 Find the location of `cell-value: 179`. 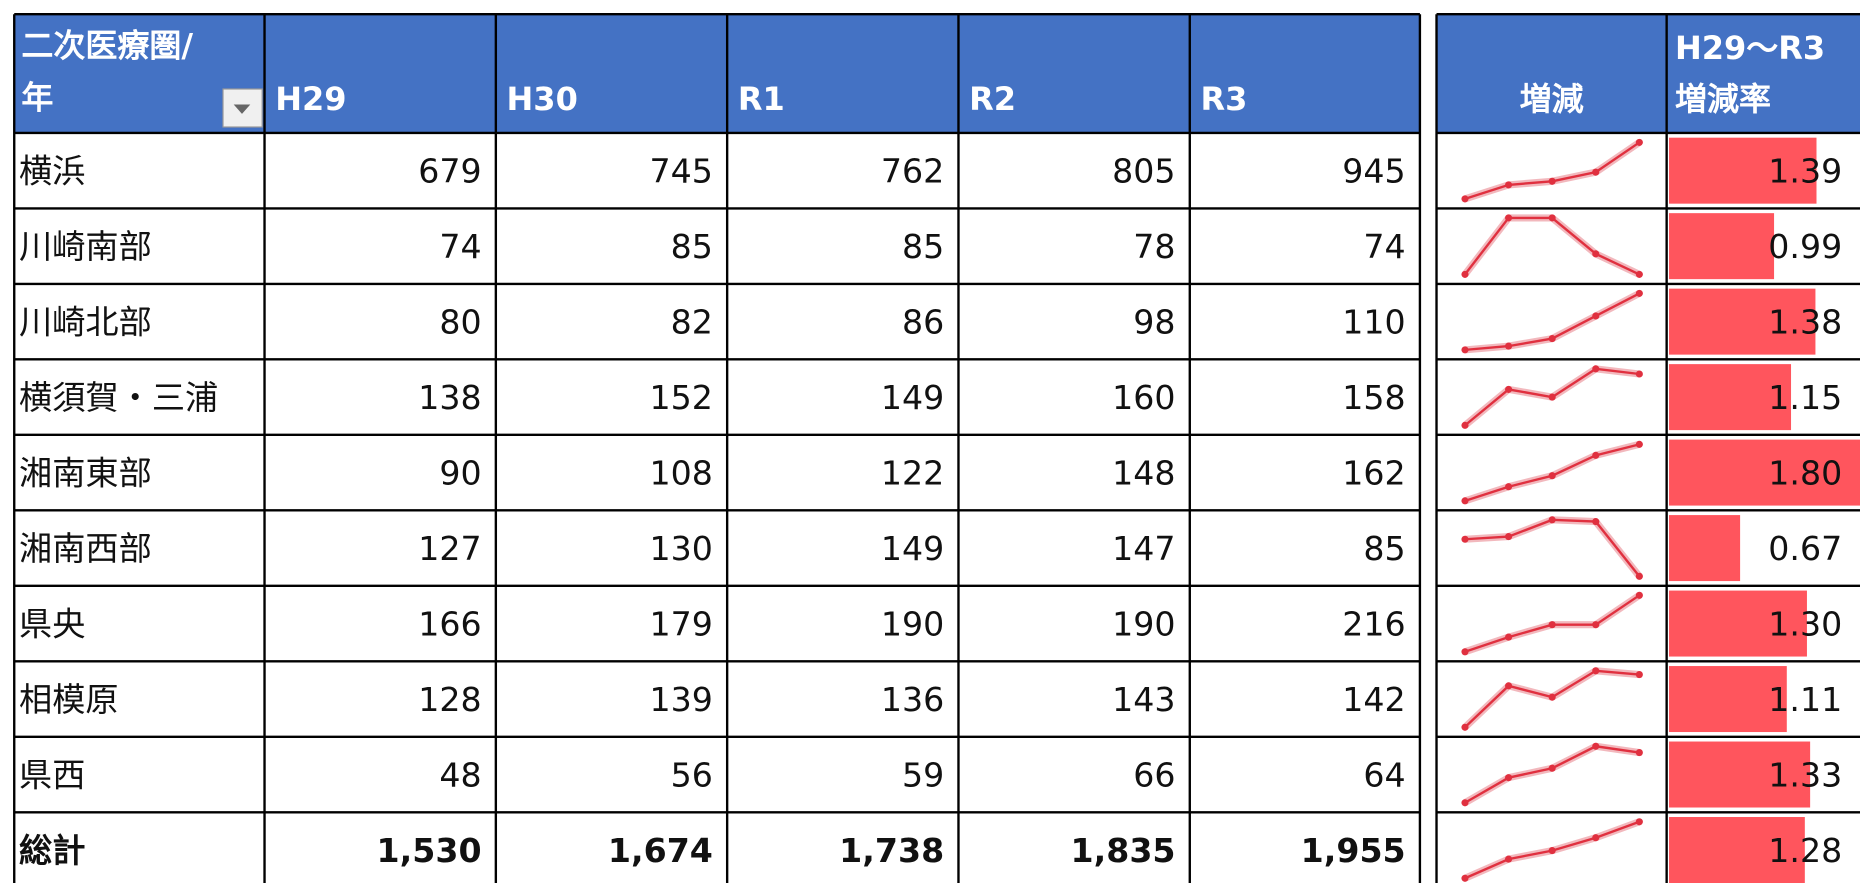

cell-value: 179 is located at coordinates (681, 623).